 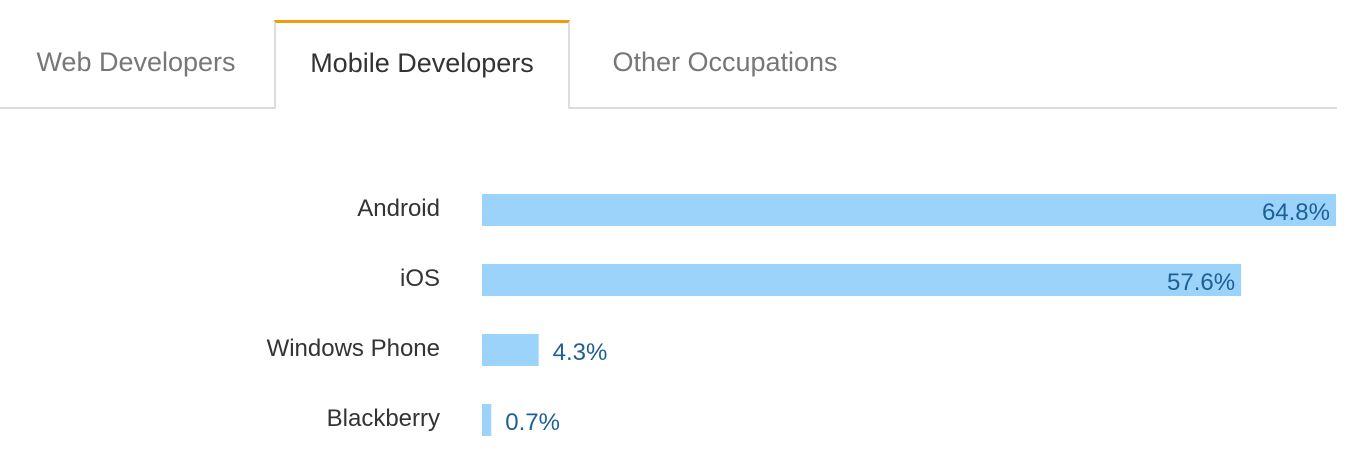 I want to click on category-label-windows-phone: Windows Phone, so click(x=353, y=348).